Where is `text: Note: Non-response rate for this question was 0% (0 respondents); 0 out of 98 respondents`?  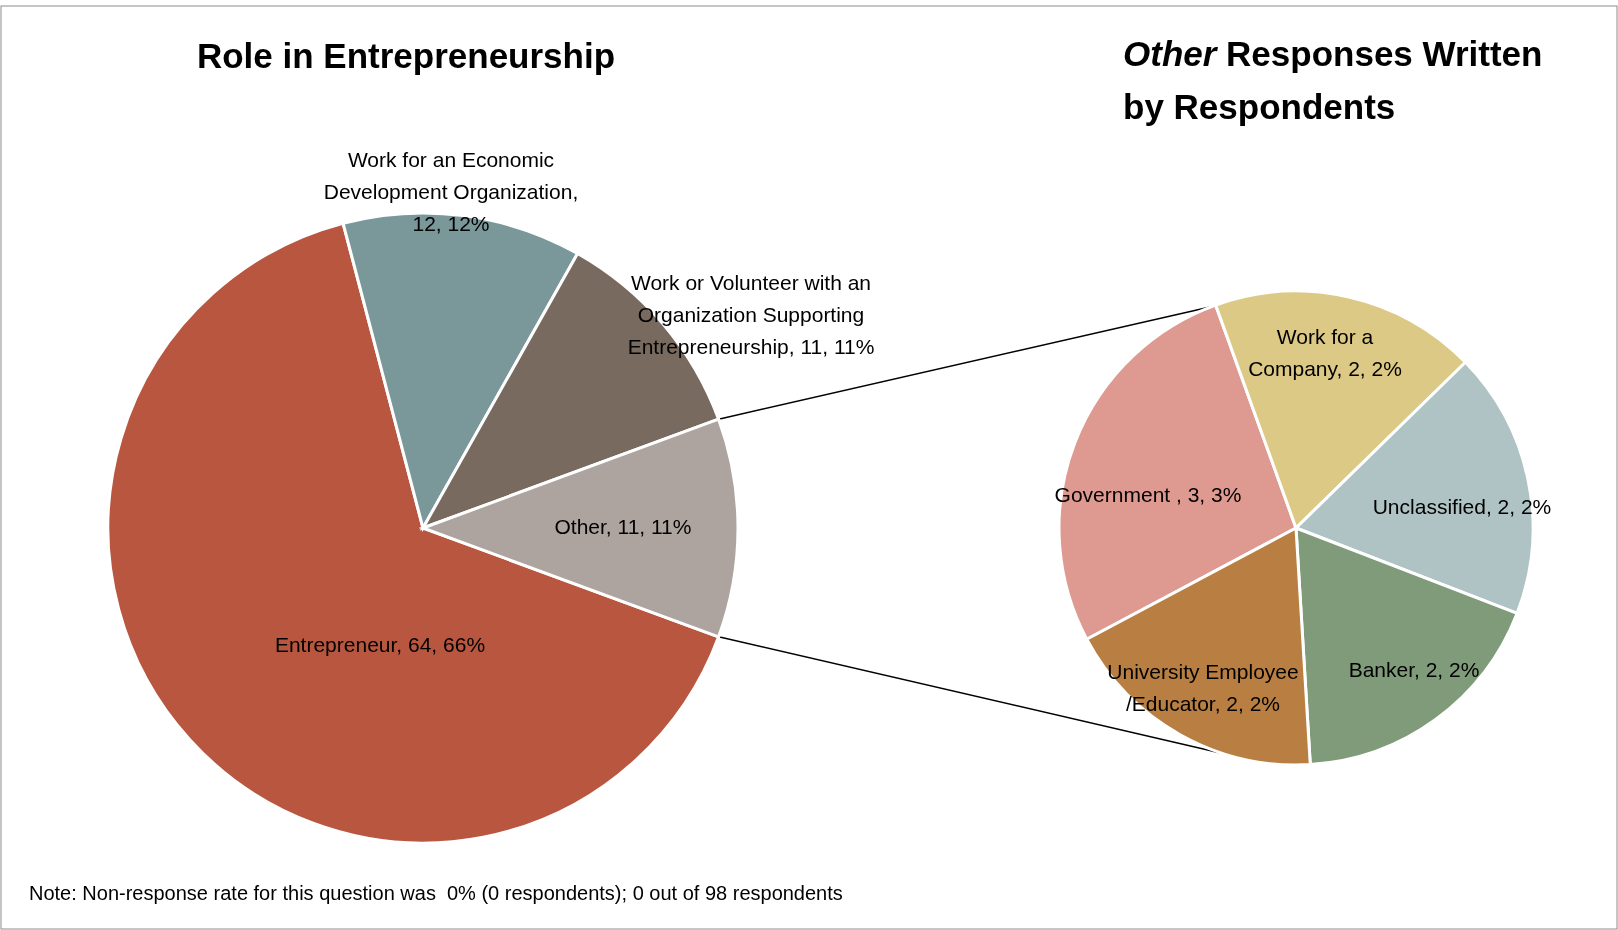
text: Note: Non-response rate for this question was 0% (0 respondents); 0 out of 98 respondents is located at coordinates (436, 893).